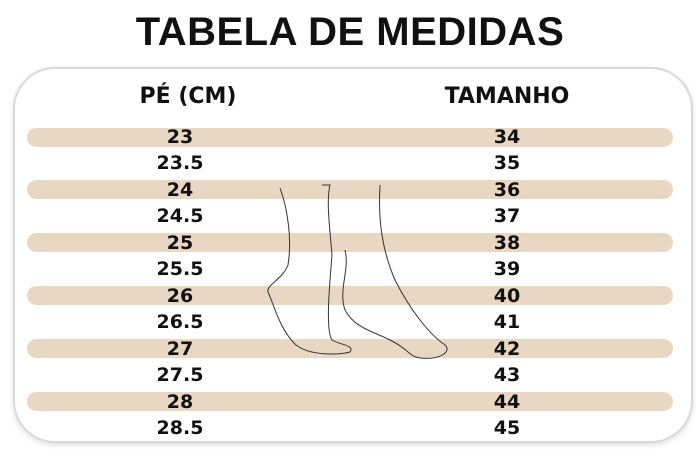  Describe the element at coordinates (507, 96) in the screenshot. I see `header-size: TAMANHO` at that location.